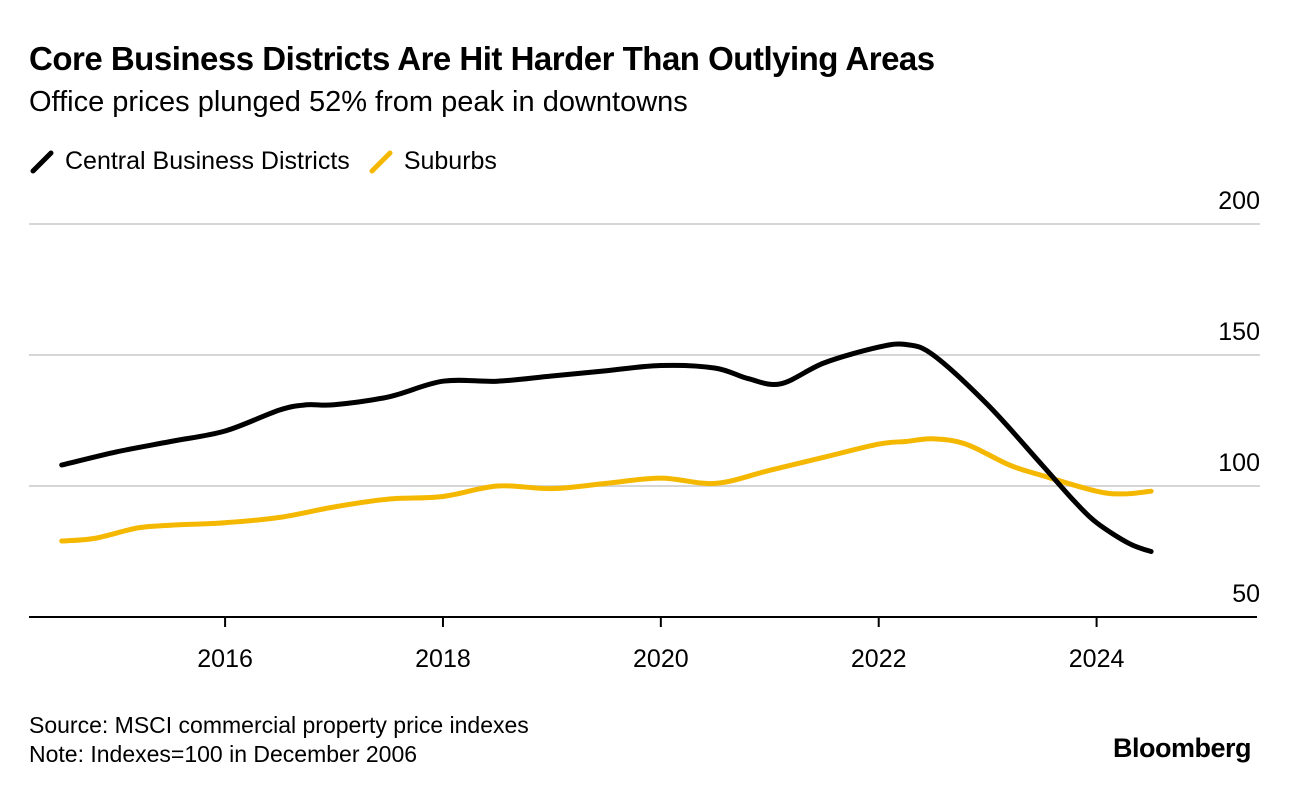  Describe the element at coordinates (225, 659) in the screenshot. I see `x-tick-label: 2016` at that location.